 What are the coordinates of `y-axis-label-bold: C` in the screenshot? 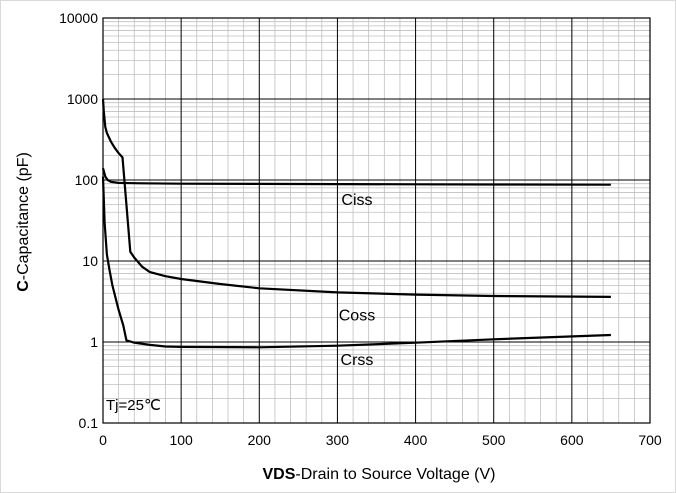 It's located at (23, 286).